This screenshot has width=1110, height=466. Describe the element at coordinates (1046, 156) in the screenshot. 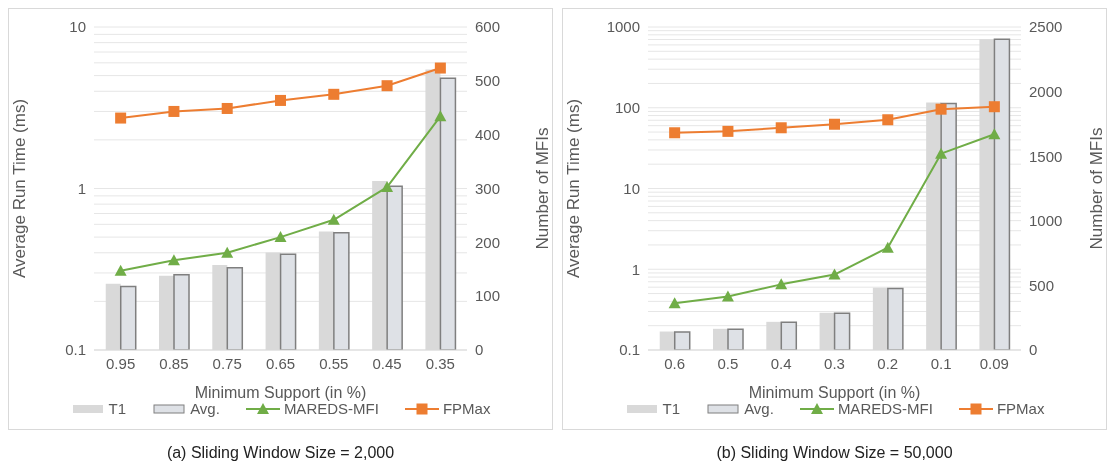

I see `y2-tick-label: 1500` at that location.